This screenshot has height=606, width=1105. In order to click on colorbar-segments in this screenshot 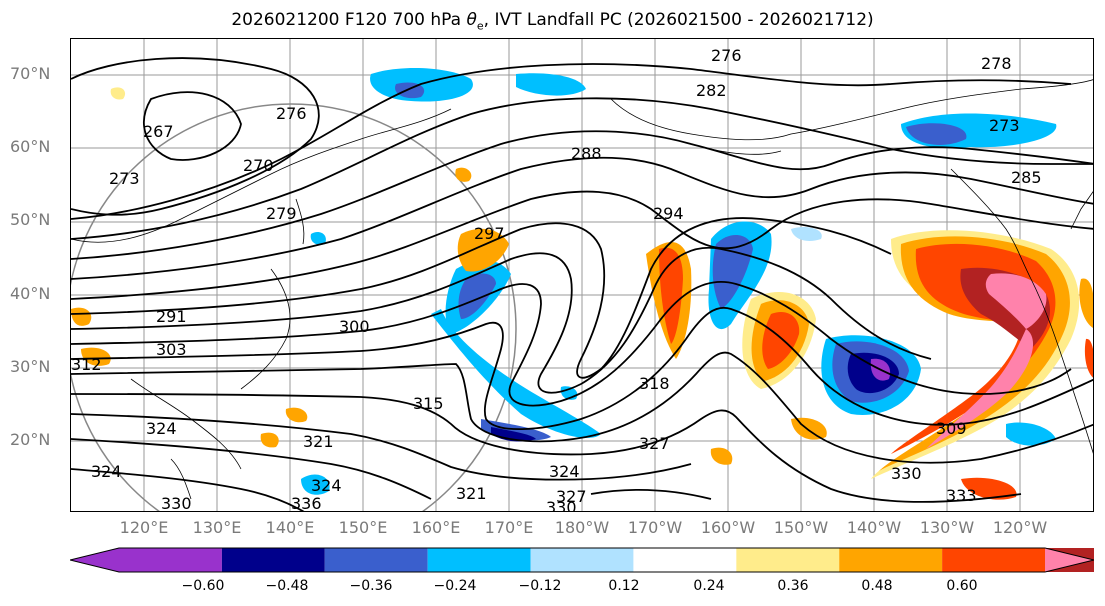, I will do `click(582, 560)`.